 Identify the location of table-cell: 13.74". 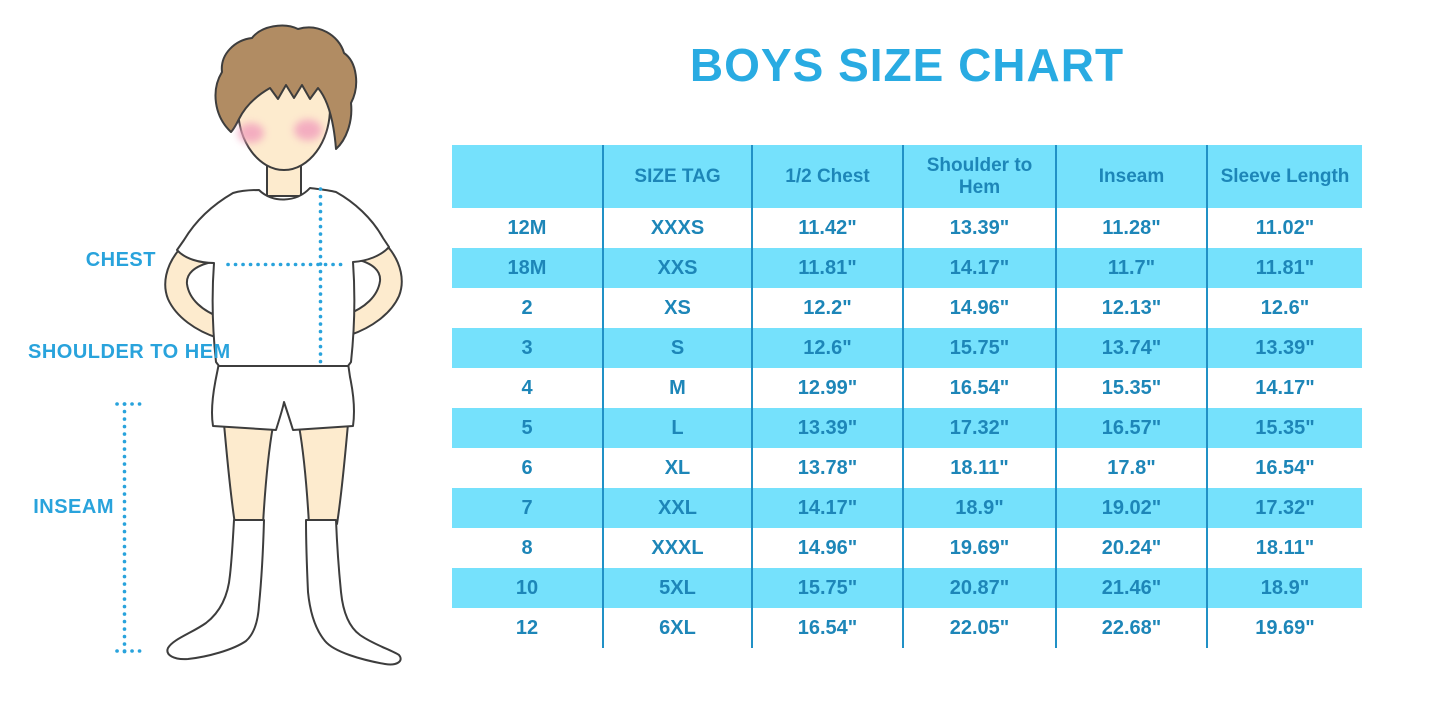
(1132, 348).